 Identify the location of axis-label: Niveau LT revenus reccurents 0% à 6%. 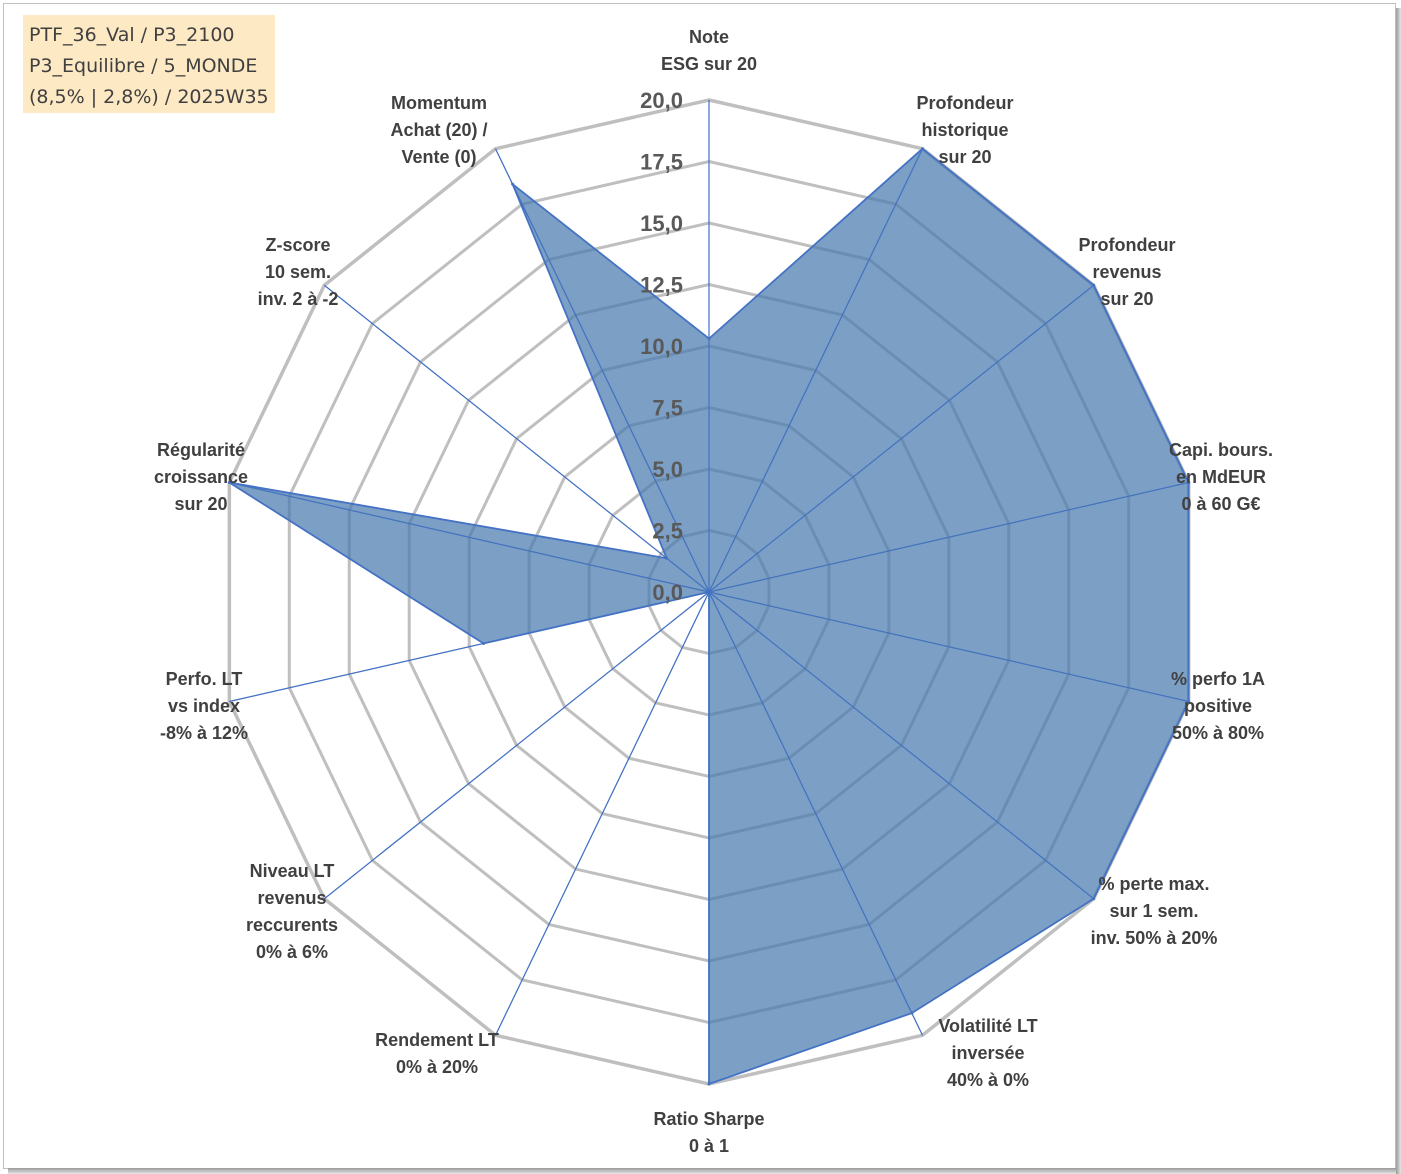
(292, 911).